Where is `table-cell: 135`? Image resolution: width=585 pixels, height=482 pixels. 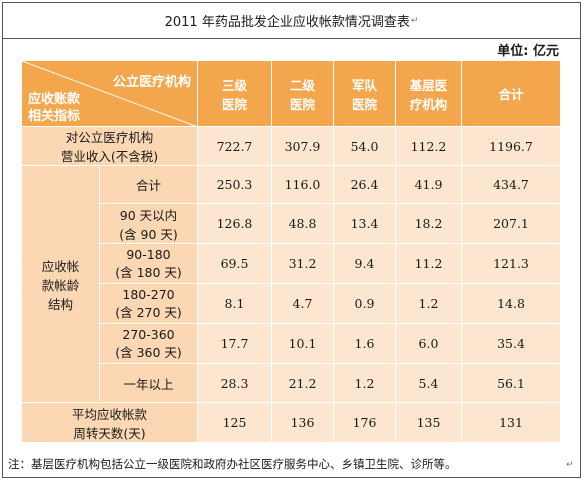
table-cell: 135 is located at coordinates (428, 422).